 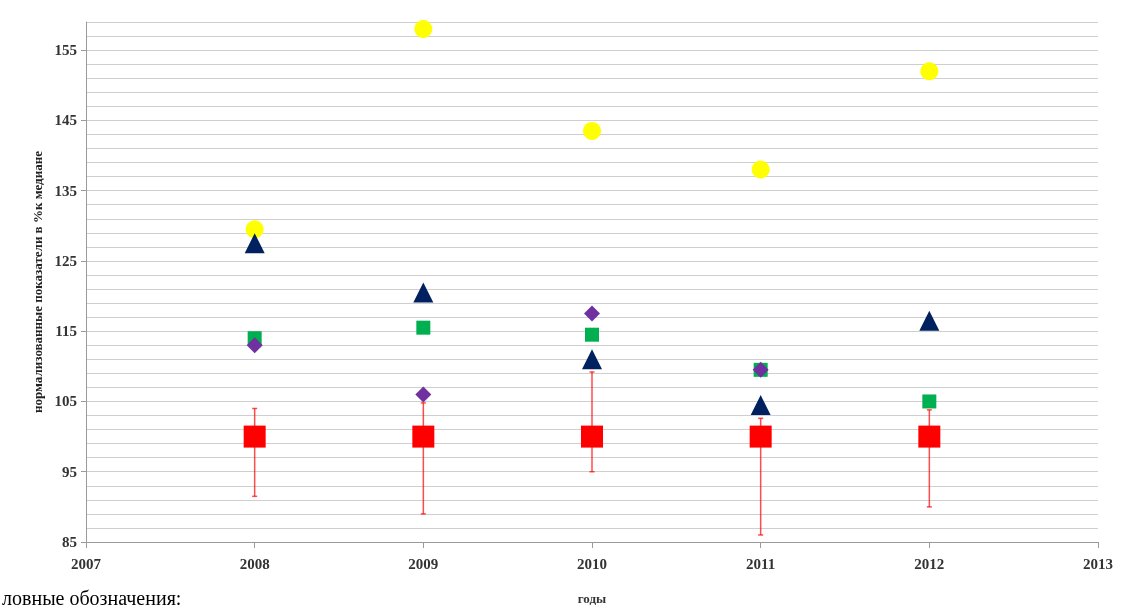 I want to click on x-tick-label: 2013, so click(x=1098, y=563).